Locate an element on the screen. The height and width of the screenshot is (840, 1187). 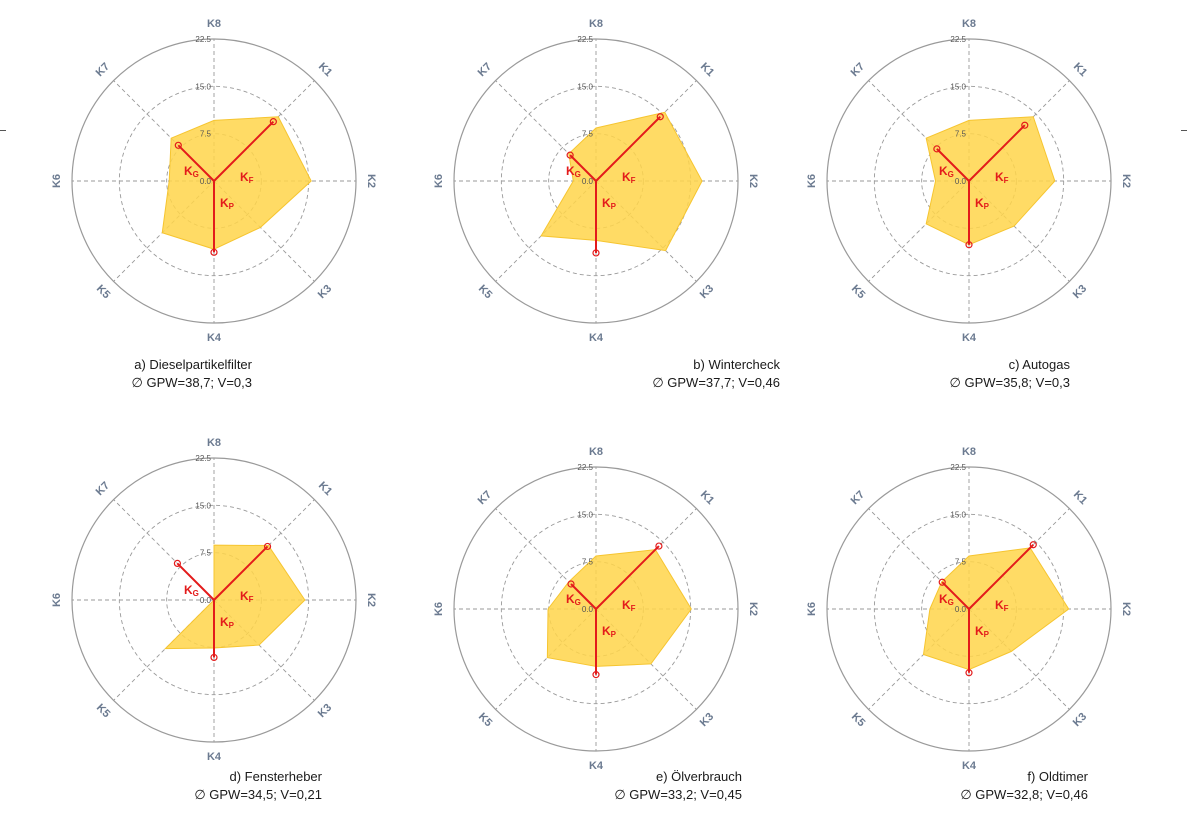
caption-stats: ∅ GPW=38,7; V=0,3 is located at coordinates (191, 382).